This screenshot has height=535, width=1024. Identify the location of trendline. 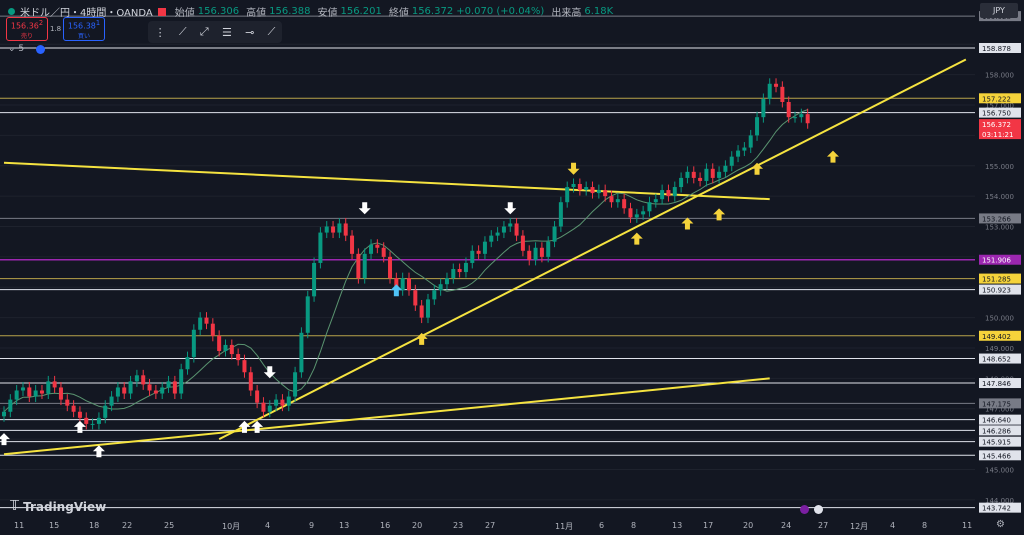
(386, 416).